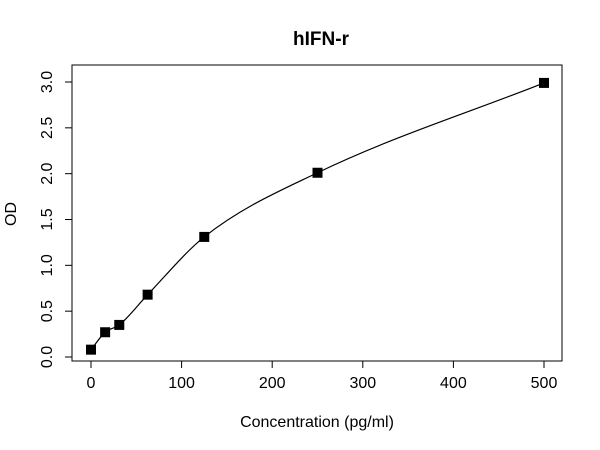 Image resolution: width=600 pixels, height=450 pixels. Describe the element at coordinates (47, 311) in the screenshot. I see `y-tick-label: 0.5` at that location.